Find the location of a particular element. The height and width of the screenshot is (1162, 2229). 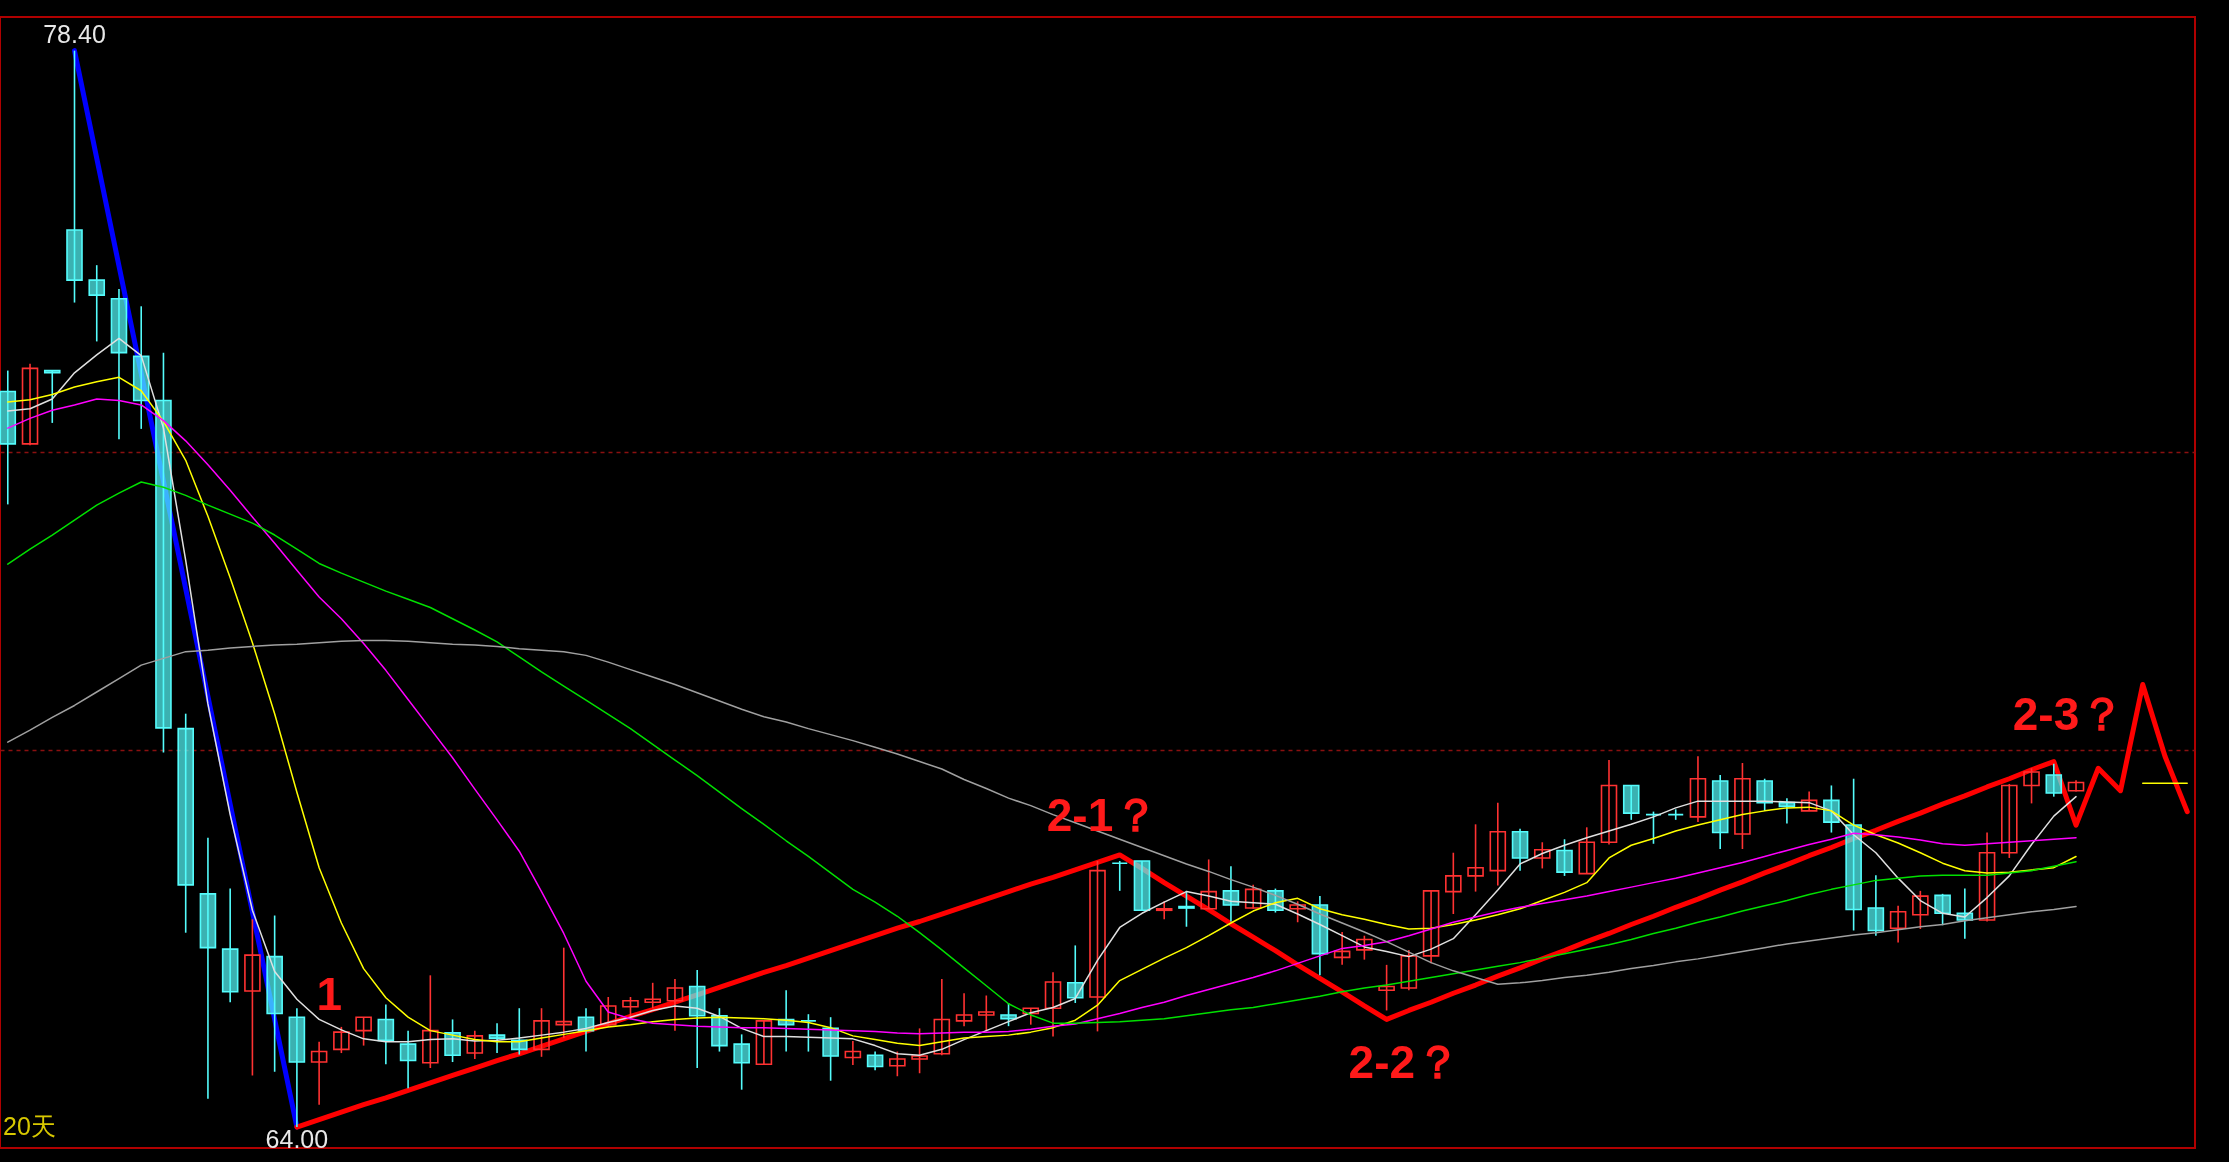

annotation: 2-3？ is located at coordinates (2069, 713).